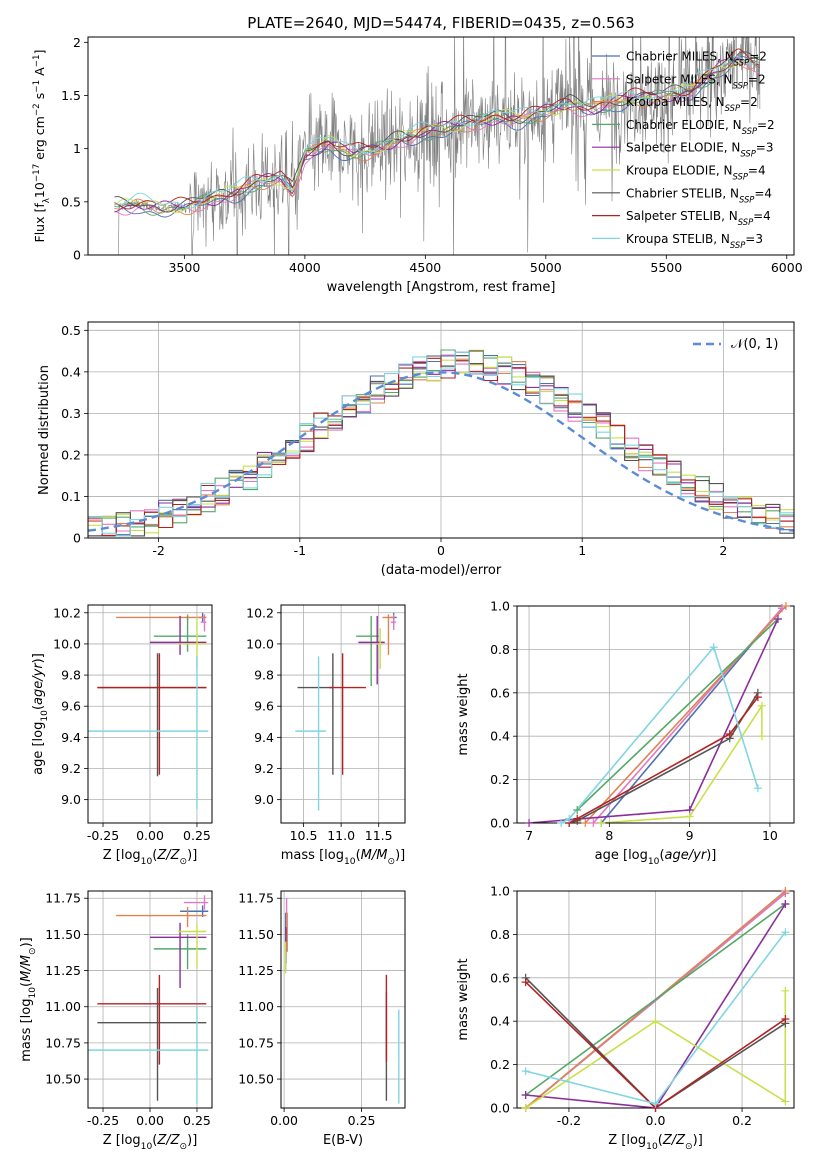 The image size is (819, 1170). What do you see at coordinates (77, 255) in the screenshot?
I see `y-tick-label: 0` at bounding box center [77, 255].